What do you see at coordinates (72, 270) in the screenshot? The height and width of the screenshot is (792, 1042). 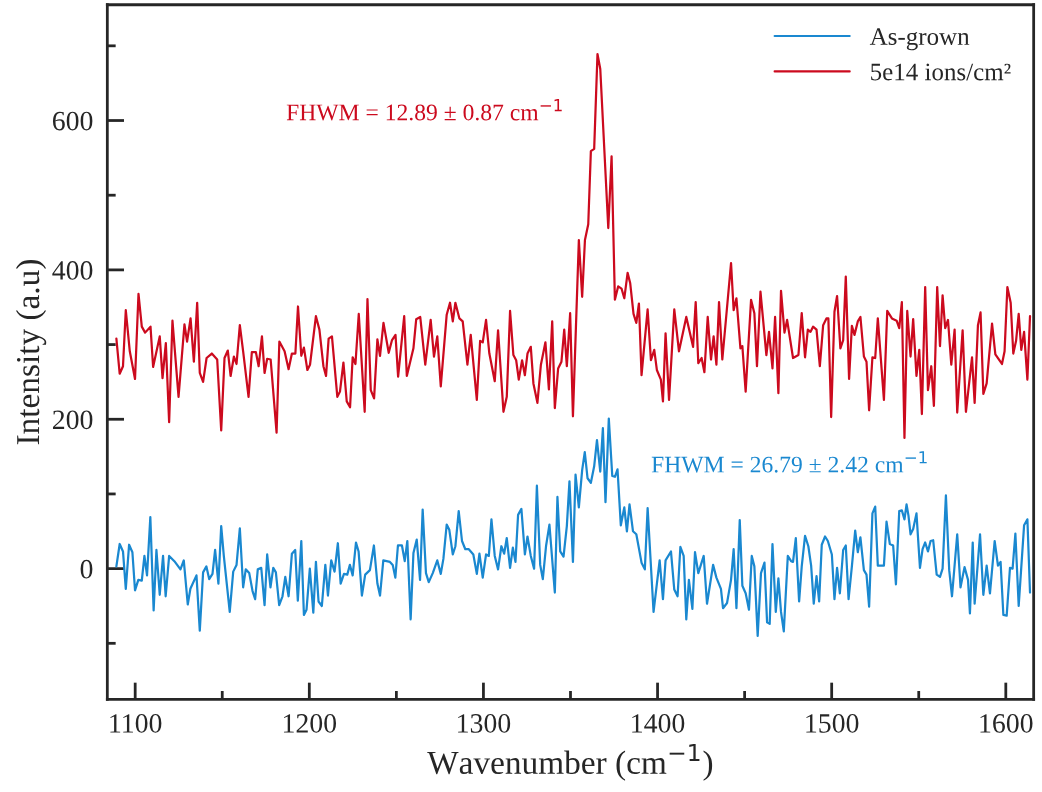 I see `y-tick-label: 400` at bounding box center [72, 270].